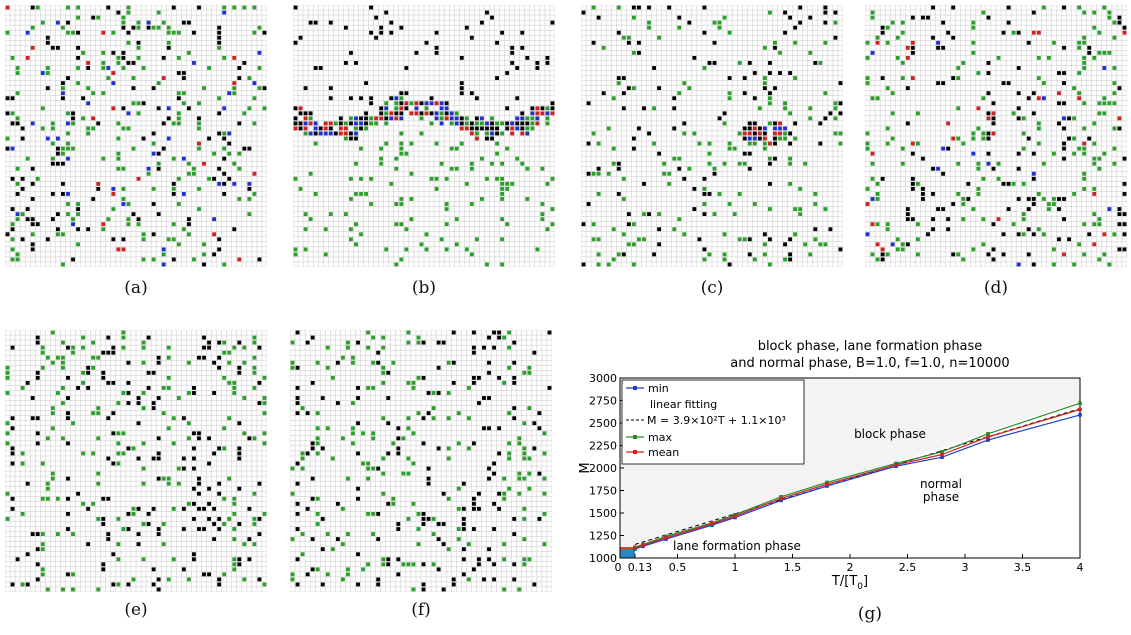 The width and height of the screenshot is (1131, 635). What do you see at coordinates (793, 567) in the screenshot?
I see `x-tick-label: 1.5` at bounding box center [793, 567].